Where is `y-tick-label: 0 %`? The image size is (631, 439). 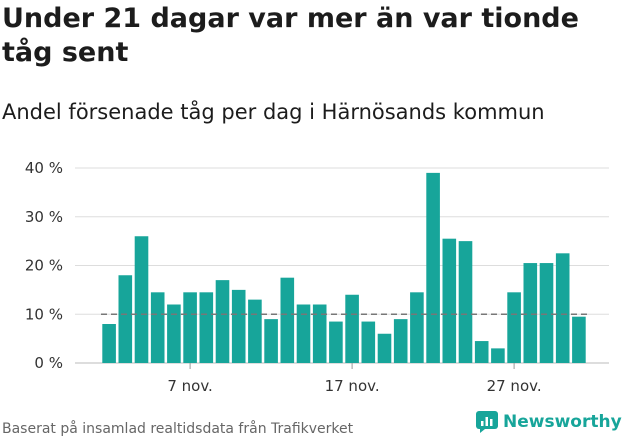 y-tick-label: 0 % is located at coordinates (48, 363).